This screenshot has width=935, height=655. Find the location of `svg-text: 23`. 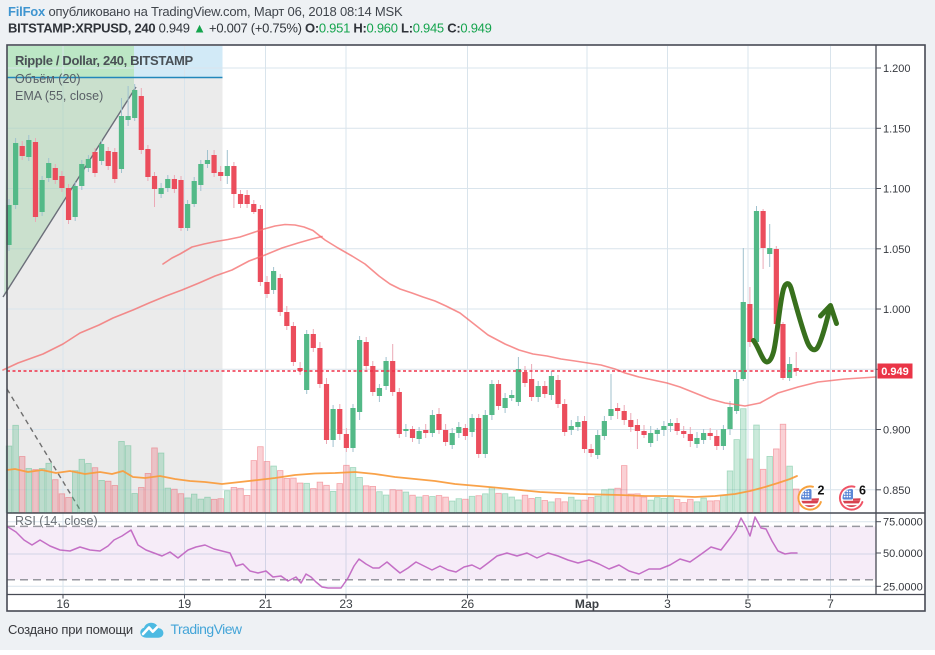

svg-text: 23 is located at coordinates (346, 604).